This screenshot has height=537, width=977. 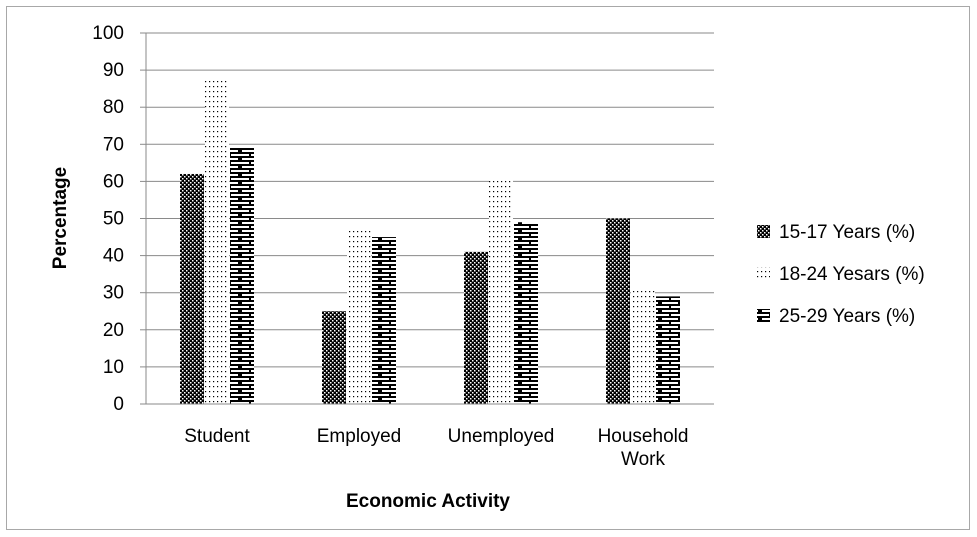 What do you see at coordinates (428, 501) in the screenshot?
I see `x-axis-title: Economic Activity` at bounding box center [428, 501].